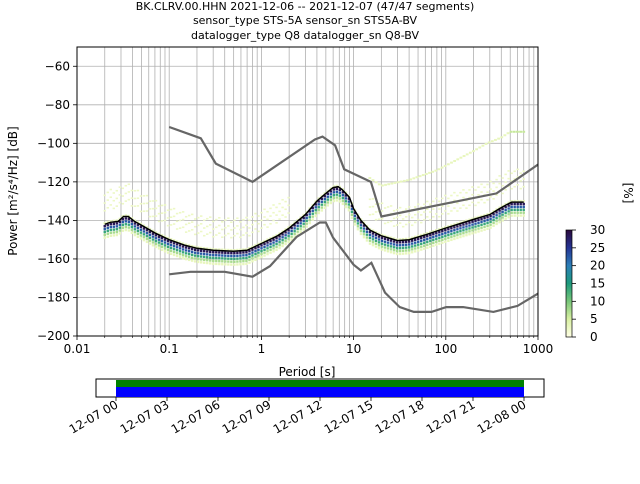  What do you see at coordinates (307, 372) in the screenshot?
I see `x-axis-label: Period [s]` at bounding box center [307, 372].